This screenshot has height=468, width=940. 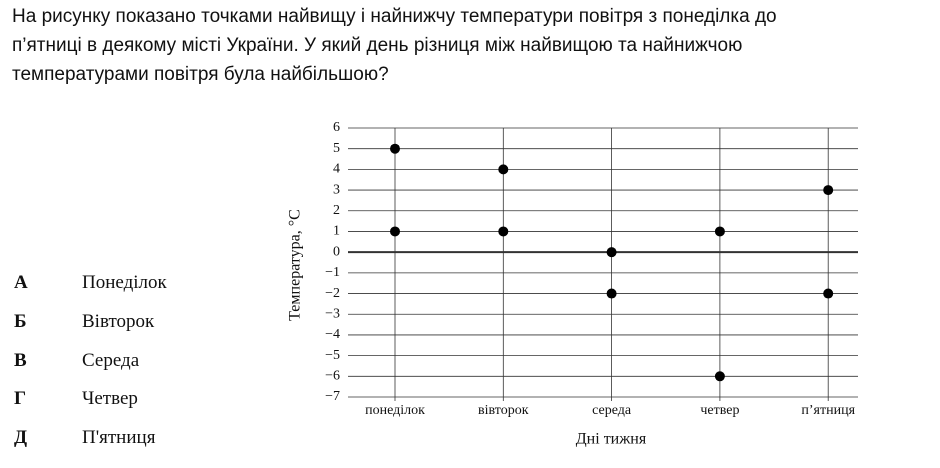 I want to click on y-tick-label: 3, so click(x=336, y=189).